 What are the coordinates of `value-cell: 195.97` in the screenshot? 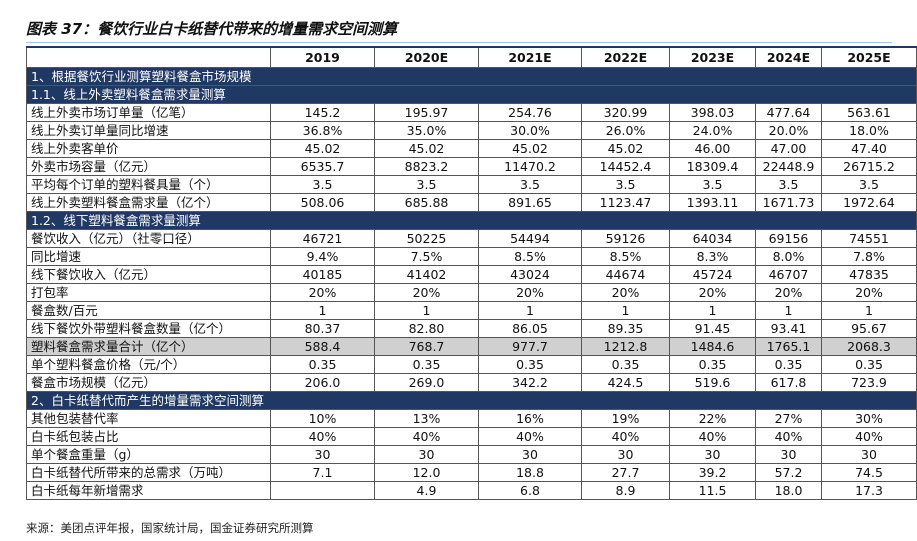 It's located at (426, 112).